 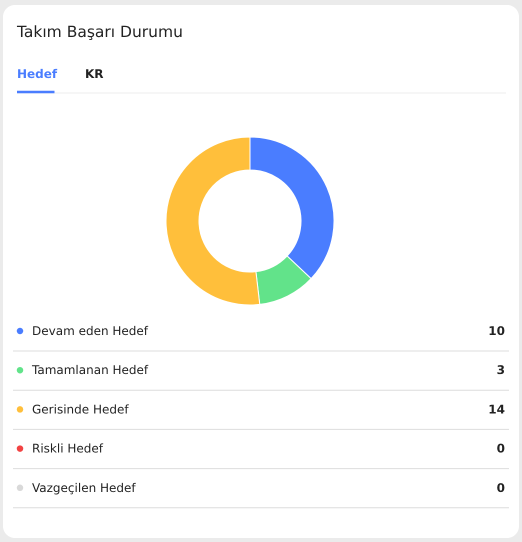 I want to click on legend-label: Devam eden Hedef, so click(x=90, y=331).